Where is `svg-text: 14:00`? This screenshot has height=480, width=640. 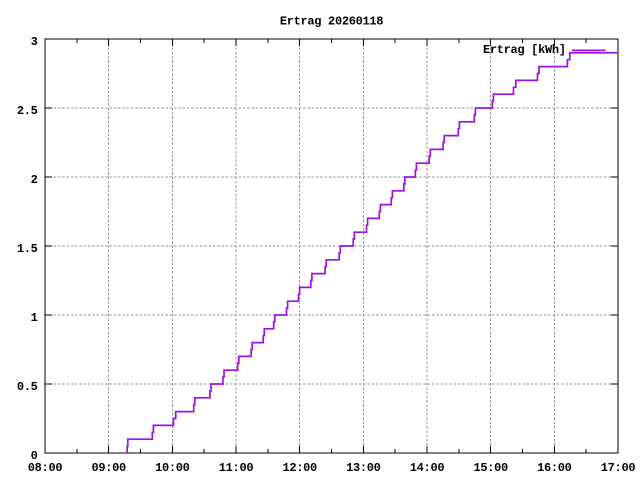
svg-text: 14:00 is located at coordinates (427, 468).